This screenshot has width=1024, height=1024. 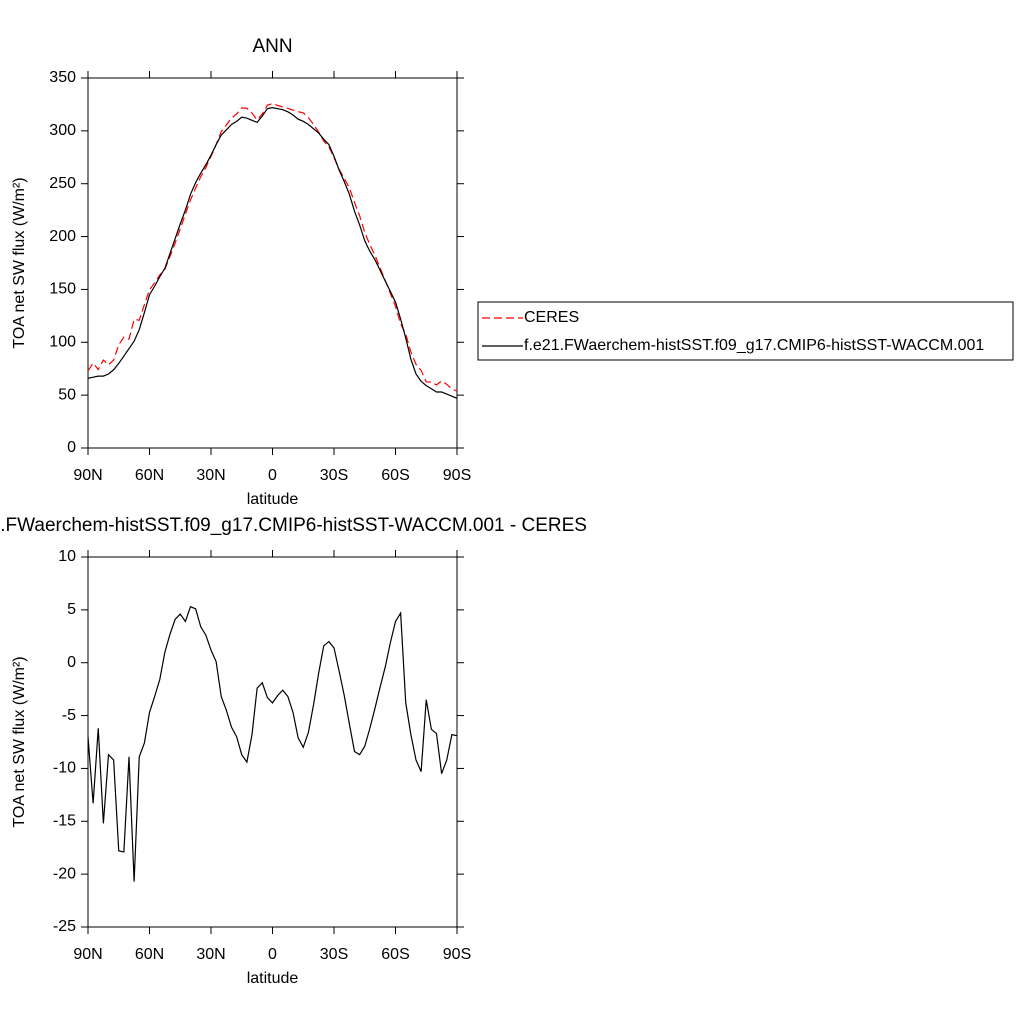 I want to click on y-tick-label: -10, so click(x=64, y=768).